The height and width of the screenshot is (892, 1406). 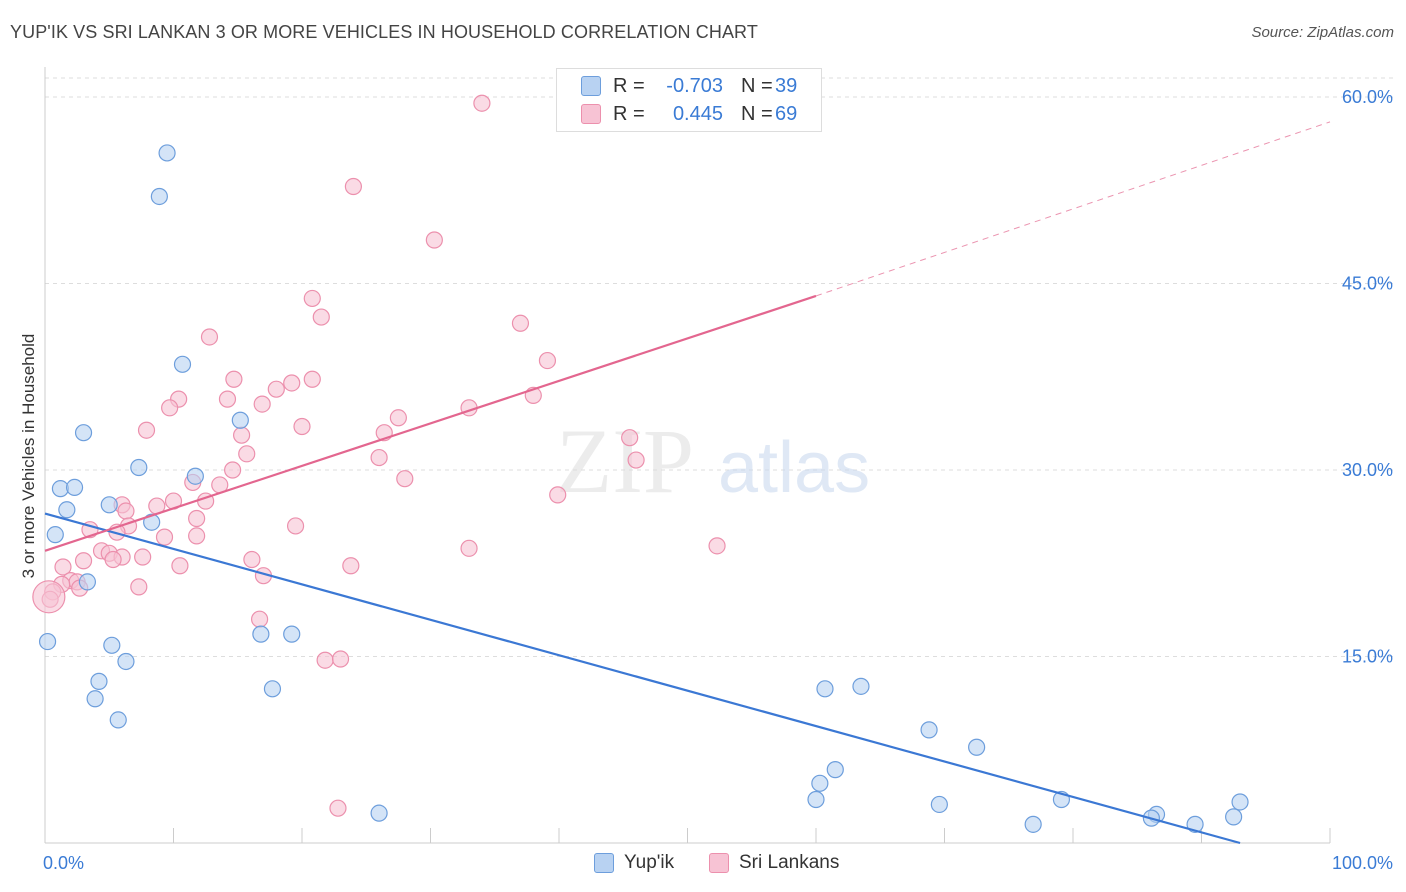 I want to click on series-legend-label: Yup'ik, so click(x=649, y=862).